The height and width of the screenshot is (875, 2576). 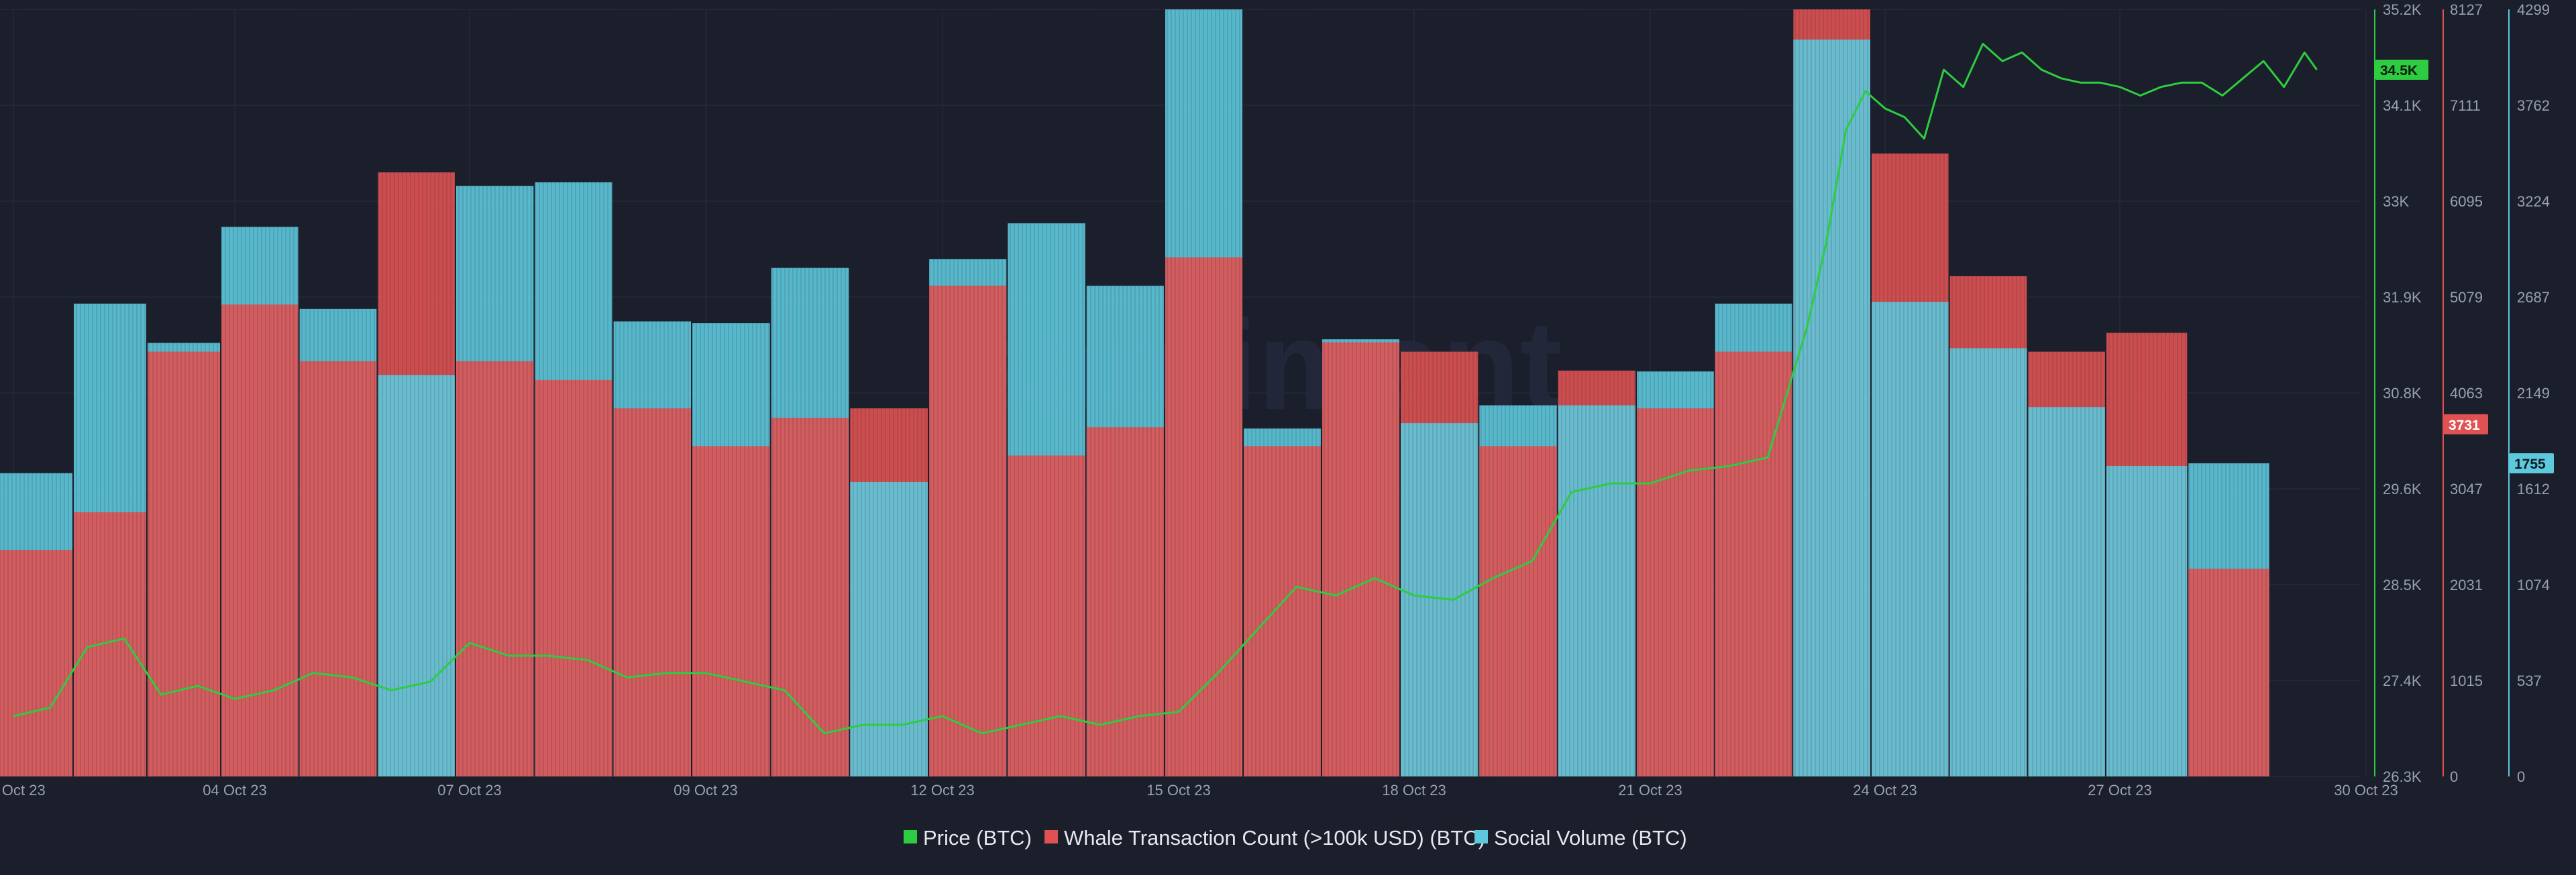 I want to click on x-axis-tick: 21 Oct 23, so click(x=1650, y=790).